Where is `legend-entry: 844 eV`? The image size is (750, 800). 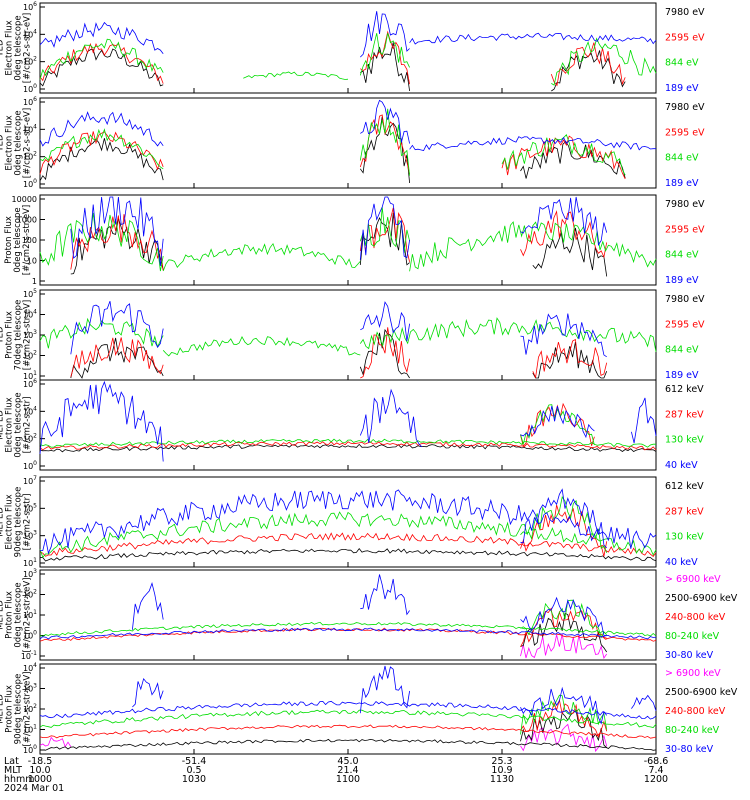
legend-entry: 844 eV is located at coordinates (682, 63).